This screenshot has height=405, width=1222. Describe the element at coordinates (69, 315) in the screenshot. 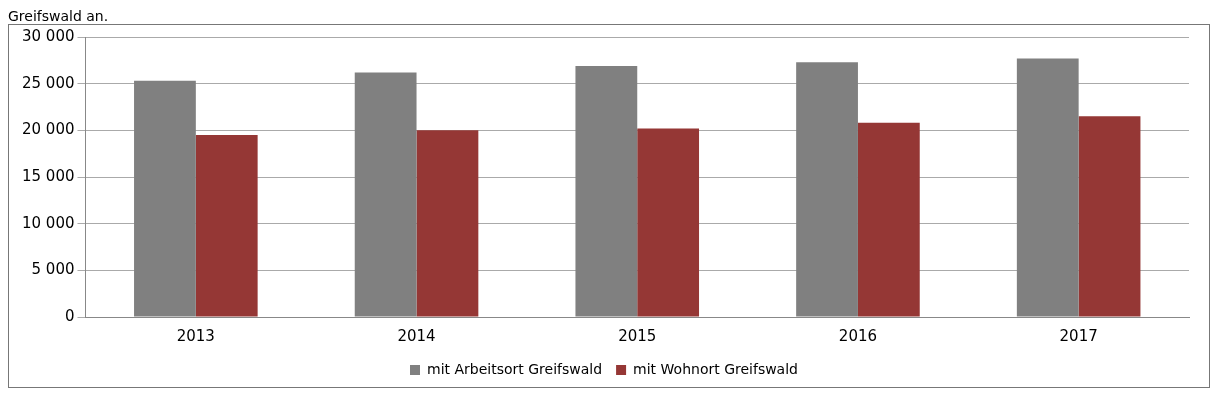

I see `y-tick-label: 0` at that location.